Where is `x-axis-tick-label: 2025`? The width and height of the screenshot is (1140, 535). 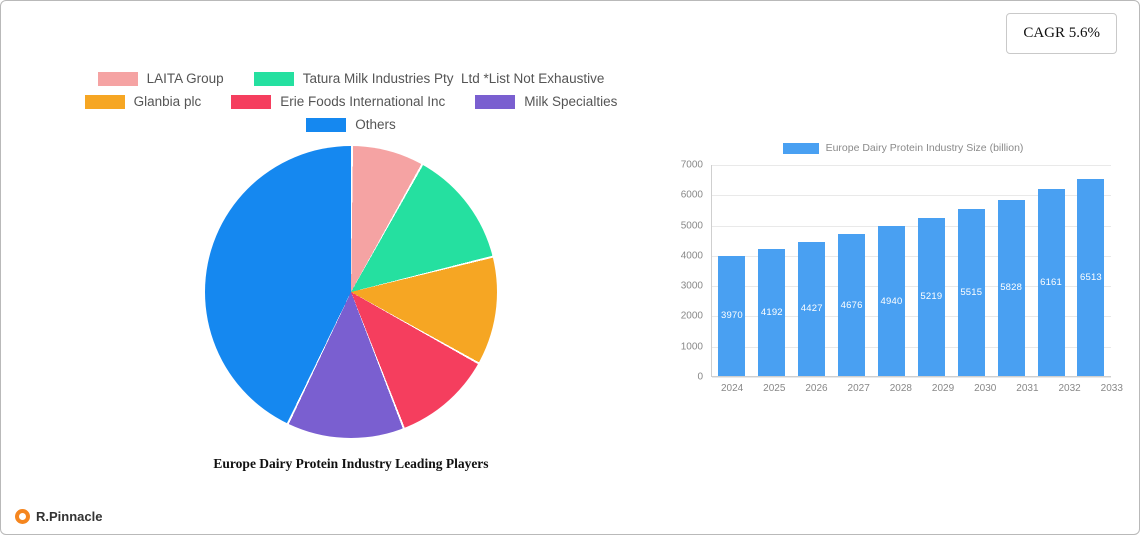
x-axis-tick-label: 2025 is located at coordinates (774, 388).